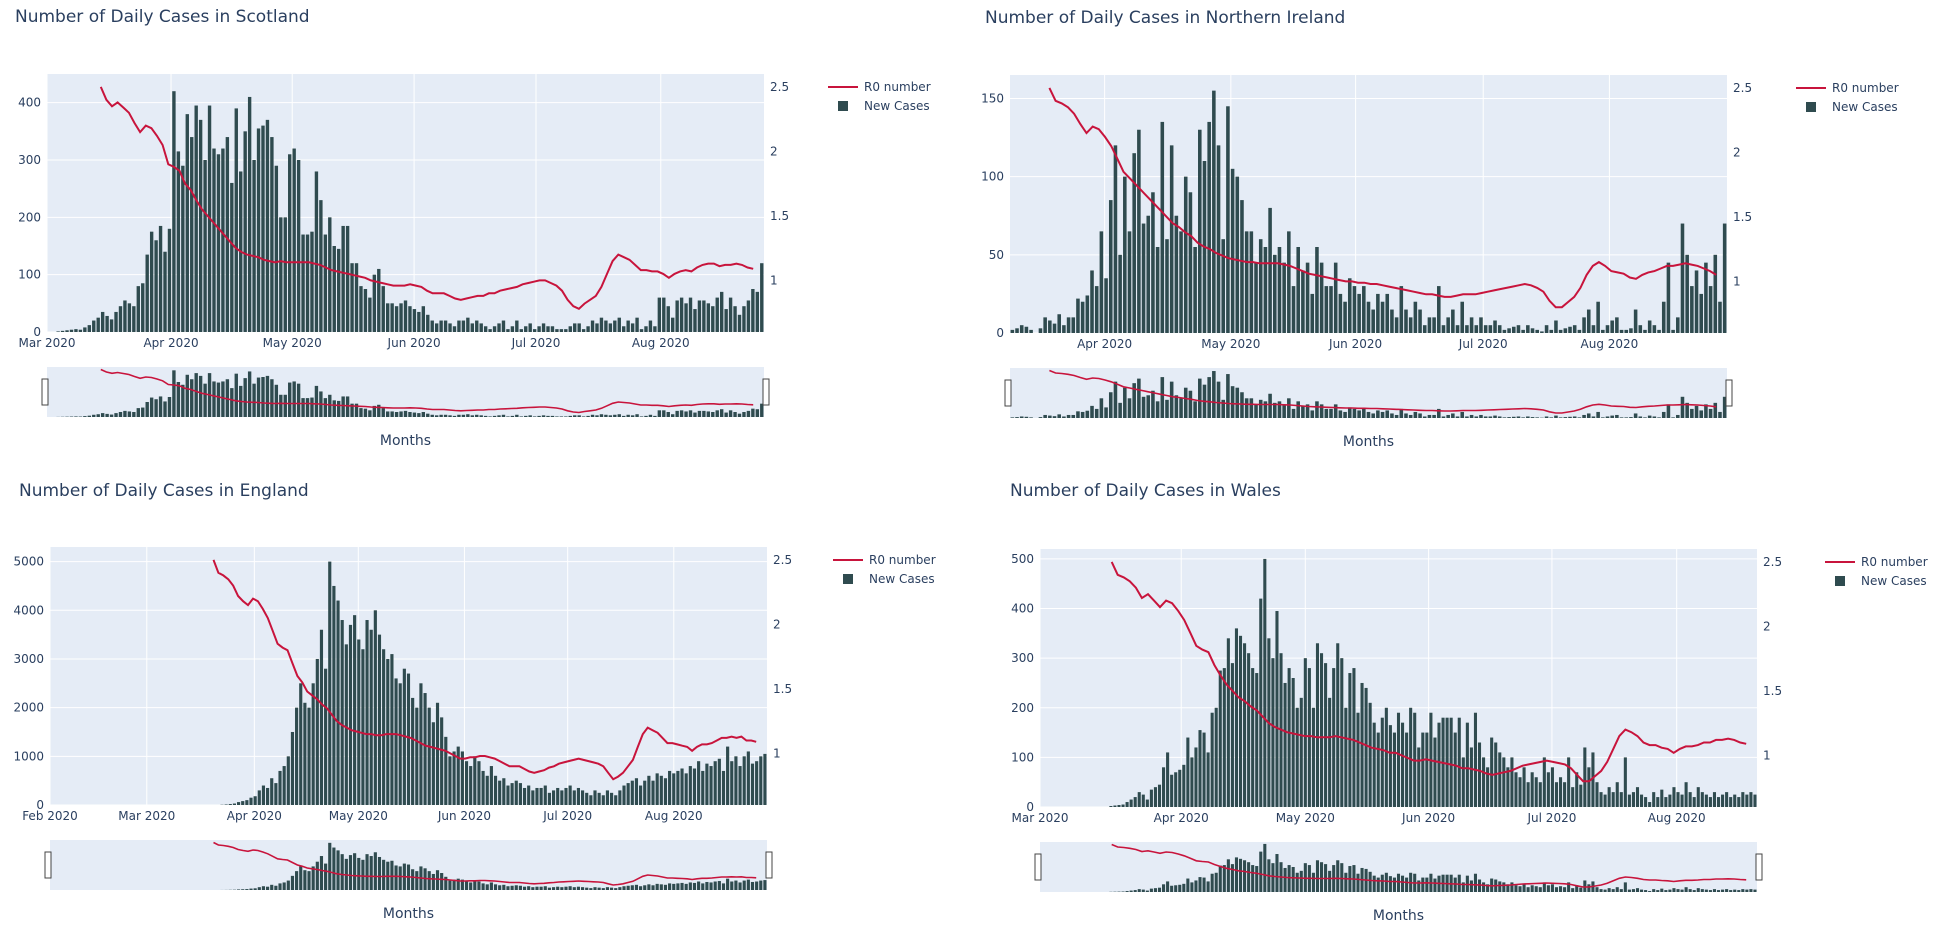 The height and width of the screenshot is (944, 1940). What do you see at coordinates (774, 151) in the screenshot?
I see `y2-tick-label: 2` at bounding box center [774, 151].